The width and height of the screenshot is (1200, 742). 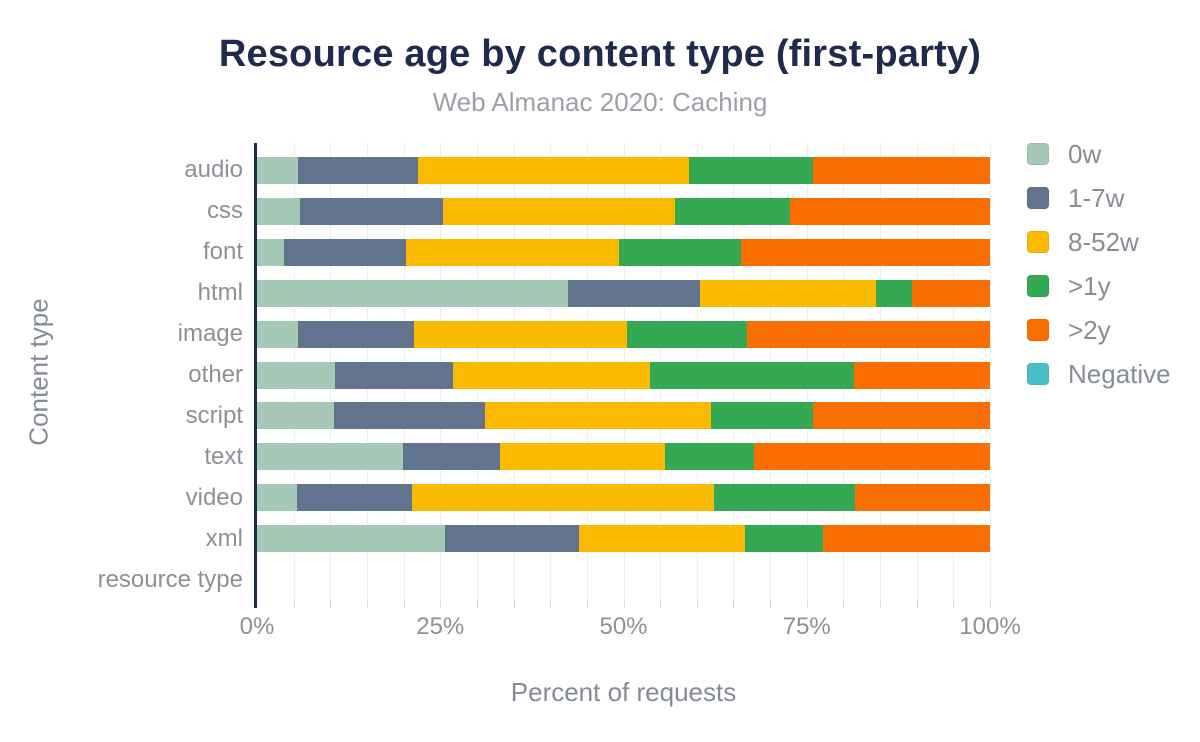 I want to click on legend-item-0w: 0w, so click(x=1099, y=154).